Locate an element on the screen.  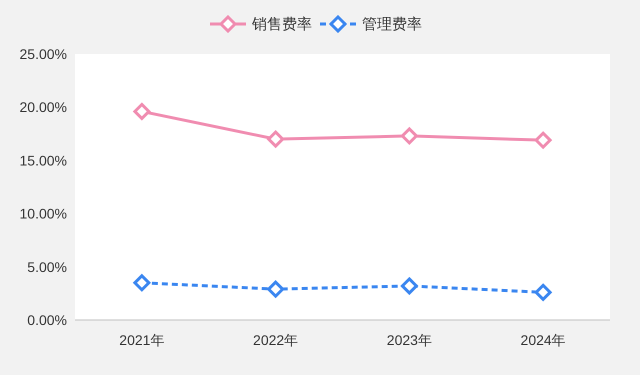
ytick: 15.00% is located at coordinates (43, 160).